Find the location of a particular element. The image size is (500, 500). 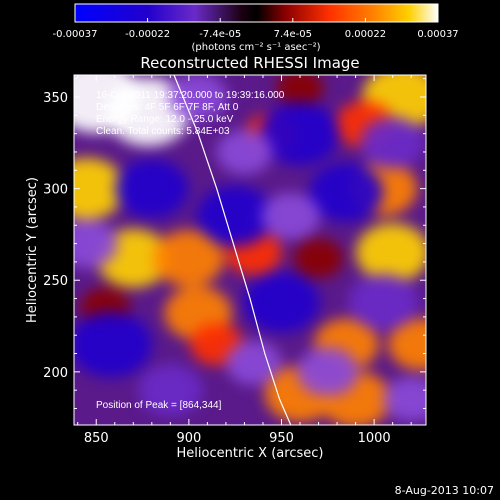

annotation-counts: Clean. Total counts: 5.84E+03 is located at coordinates (163, 131).